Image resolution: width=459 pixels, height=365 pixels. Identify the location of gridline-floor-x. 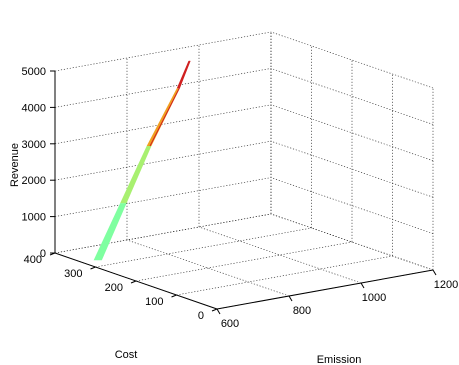
(280, 255).